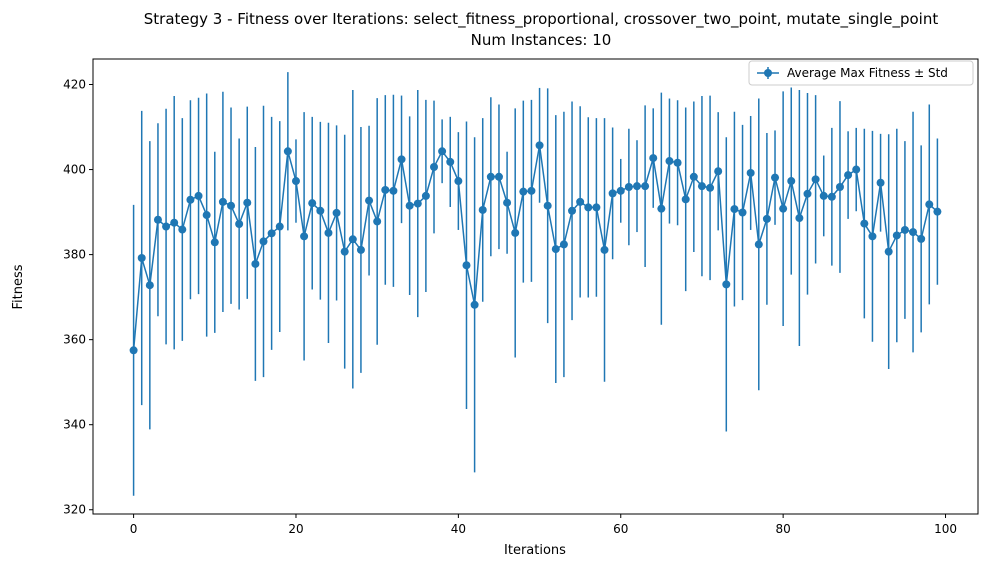 Image resolution: width=1005 pixels, height=568 pixels. What do you see at coordinates (867, 73) in the screenshot?
I see `legend-label: Average Max Fitness ± Std` at bounding box center [867, 73].